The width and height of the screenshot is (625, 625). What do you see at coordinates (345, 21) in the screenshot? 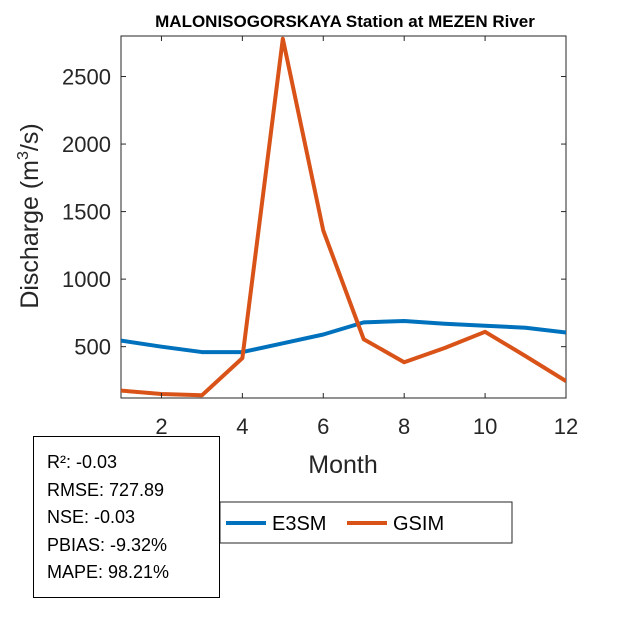
I see `chart-title: MALONISOGORSKAYA Station at MEZEN River` at bounding box center [345, 21].